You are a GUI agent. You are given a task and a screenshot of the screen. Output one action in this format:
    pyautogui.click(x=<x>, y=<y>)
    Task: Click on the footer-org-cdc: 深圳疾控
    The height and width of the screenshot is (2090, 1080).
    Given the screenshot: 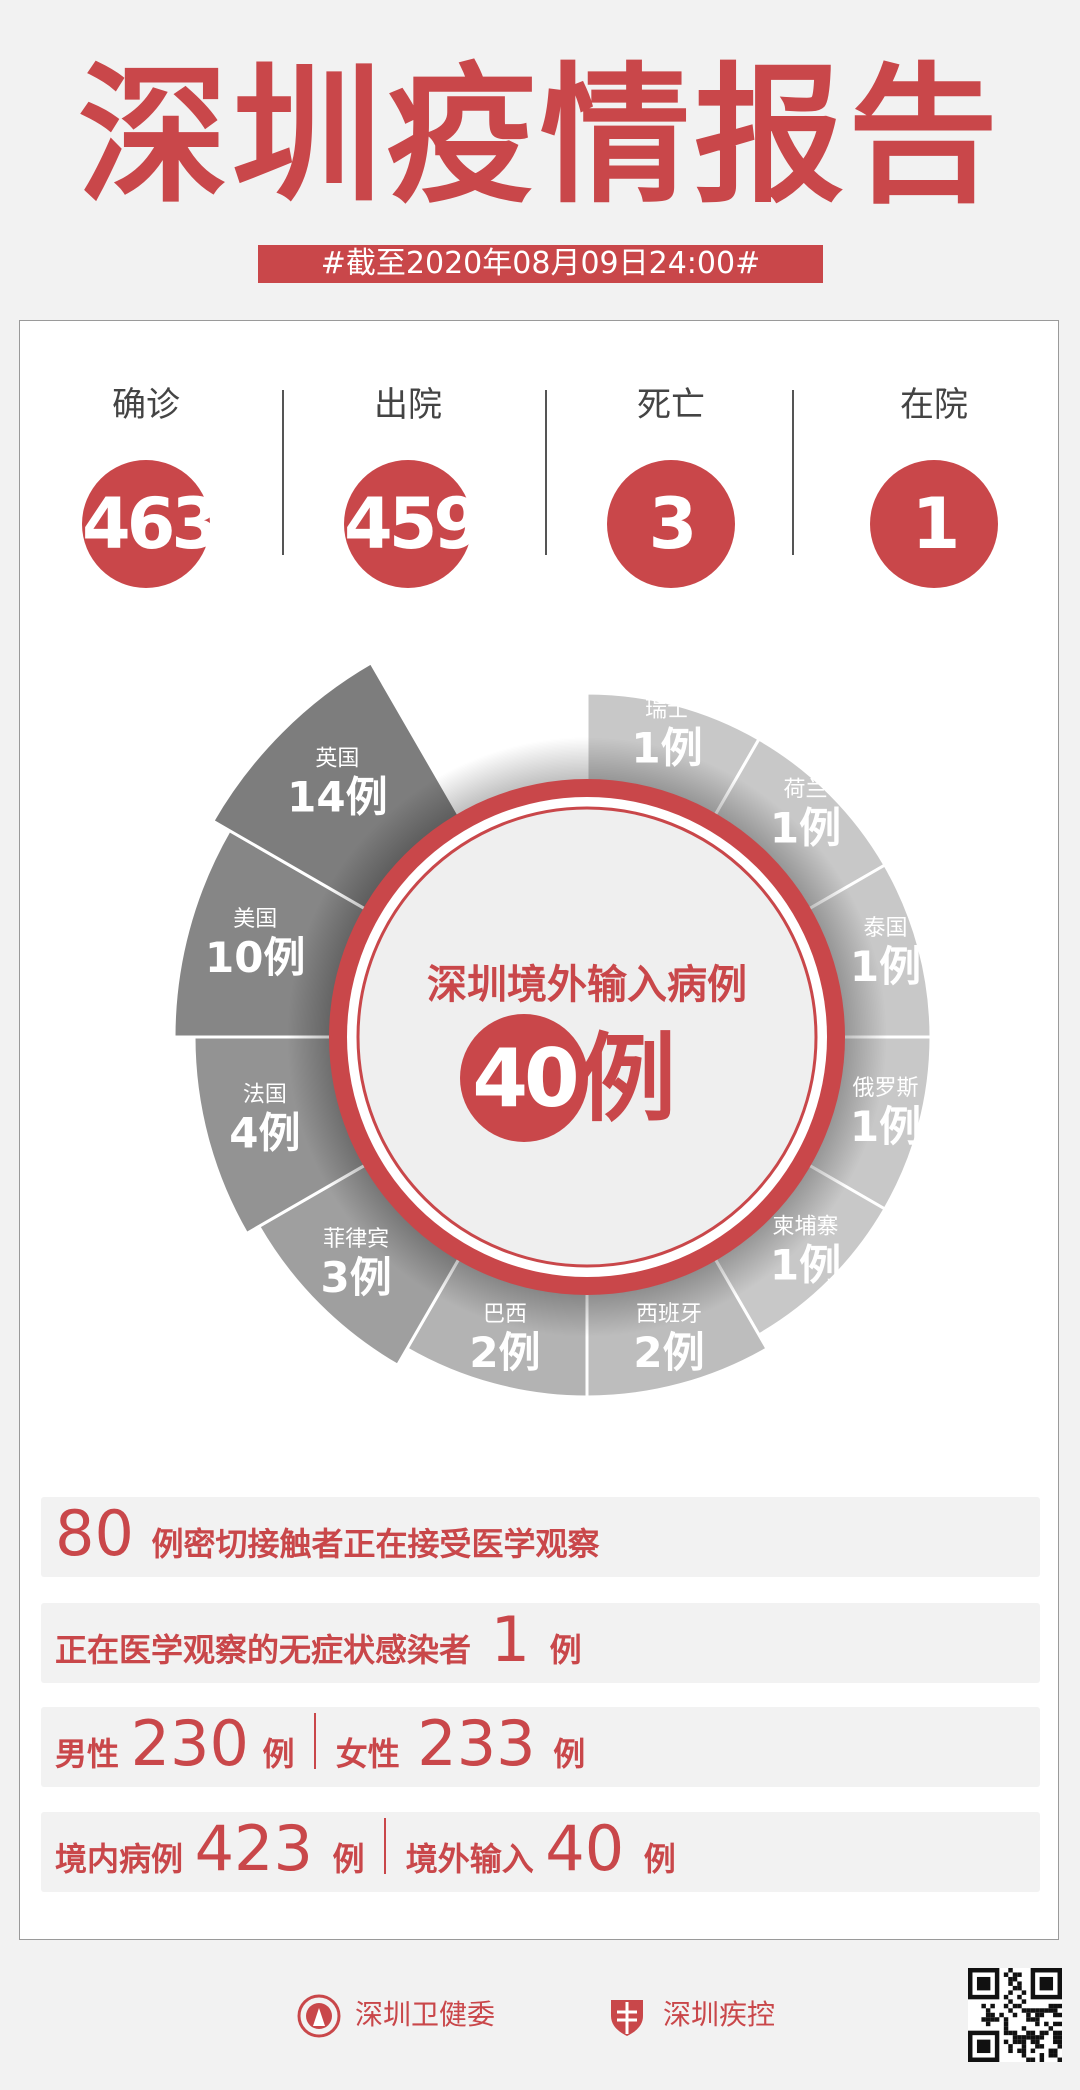 What is the action you would take?
    pyautogui.click(x=690, y=2015)
    